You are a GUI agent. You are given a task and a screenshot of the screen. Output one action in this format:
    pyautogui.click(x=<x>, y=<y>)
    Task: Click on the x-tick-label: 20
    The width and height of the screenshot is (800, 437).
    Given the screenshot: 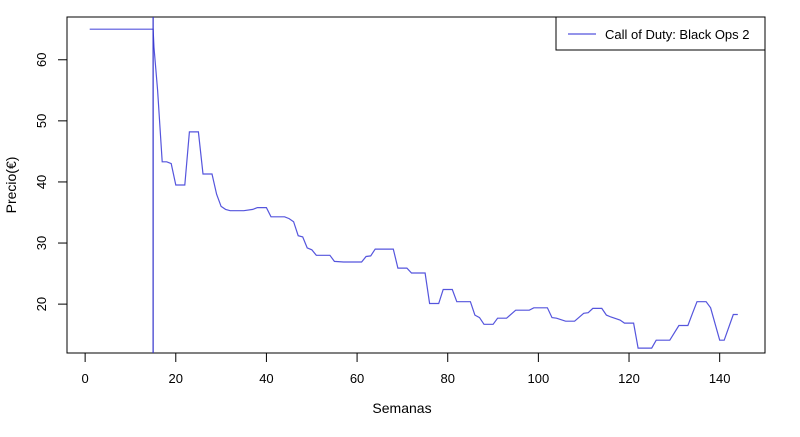 What is the action you would take?
    pyautogui.click(x=176, y=378)
    